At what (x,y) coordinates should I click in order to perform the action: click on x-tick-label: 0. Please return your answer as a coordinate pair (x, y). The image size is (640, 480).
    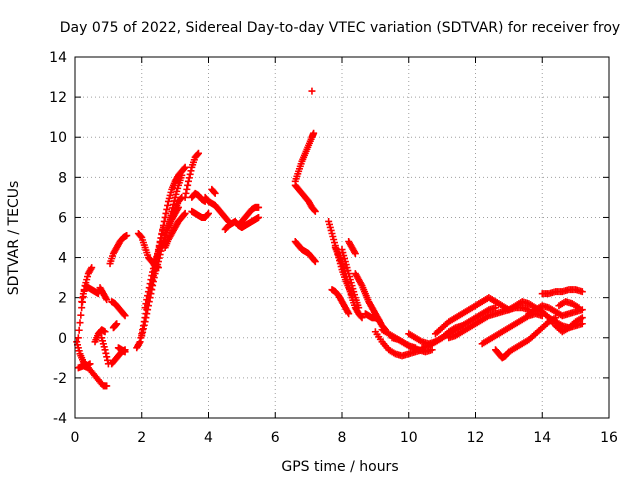
    Looking at the image, I should click on (75, 438).